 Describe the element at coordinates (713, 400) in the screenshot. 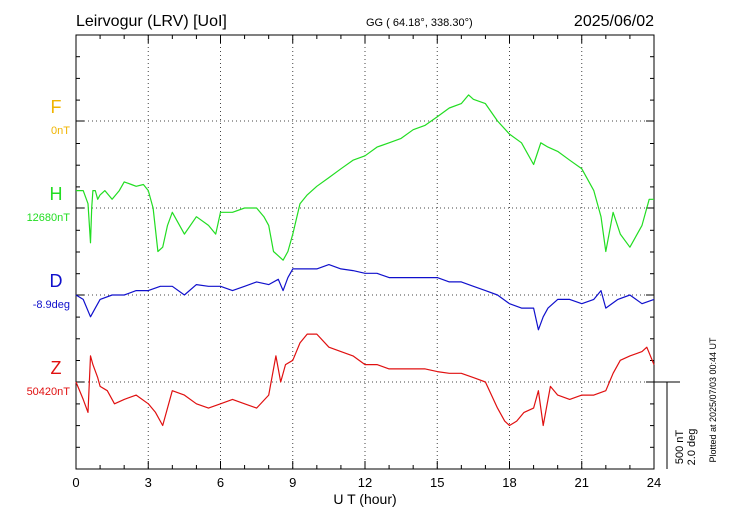

I see `plotted-at-note: Plotted at 2025/07/03 00:44 UT` at that location.